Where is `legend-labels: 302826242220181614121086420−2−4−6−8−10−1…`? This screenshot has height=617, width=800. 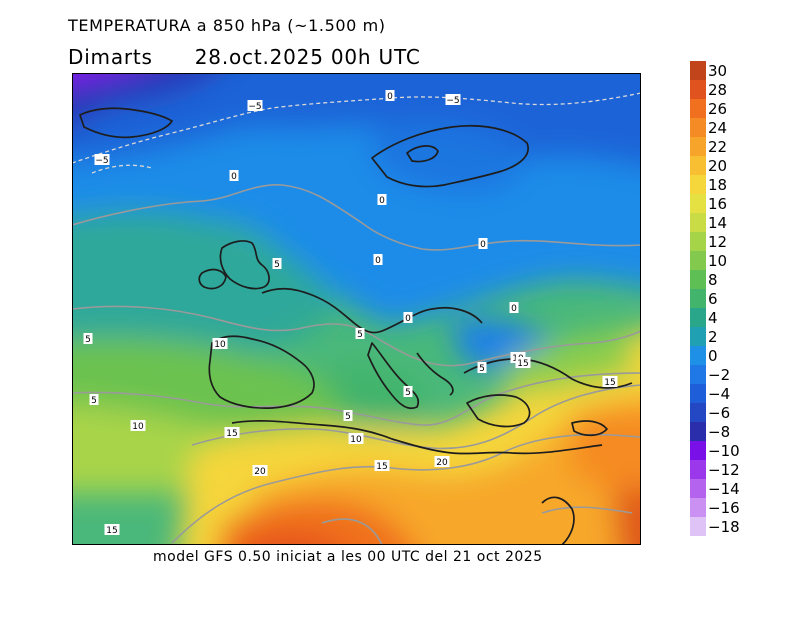
legend-labels: 302826242220181614121086420−2−4−6−8−10−1… is located at coordinates (724, 299).